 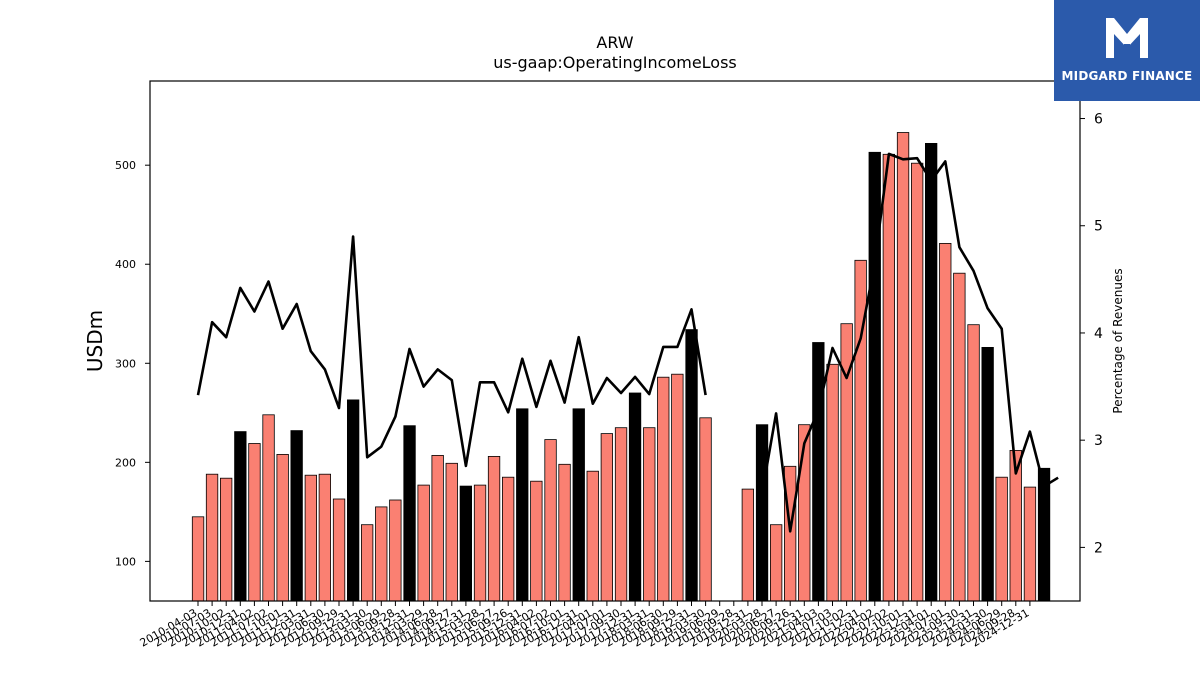 What do you see at coordinates (125, 363) in the screenshot?
I see `y-tick-label: 300` at bounding box center [125, 363].